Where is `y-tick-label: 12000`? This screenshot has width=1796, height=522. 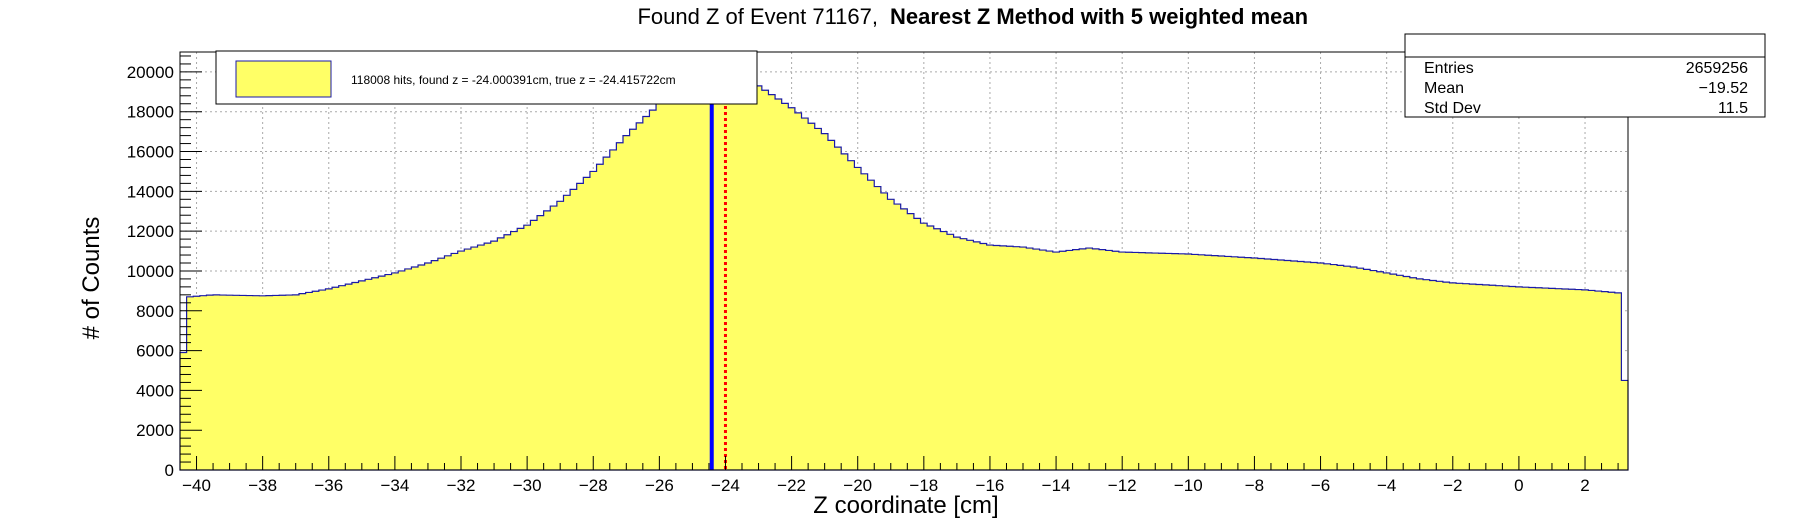 y-tick-label: 12000 is located at coordinates (150, 231).